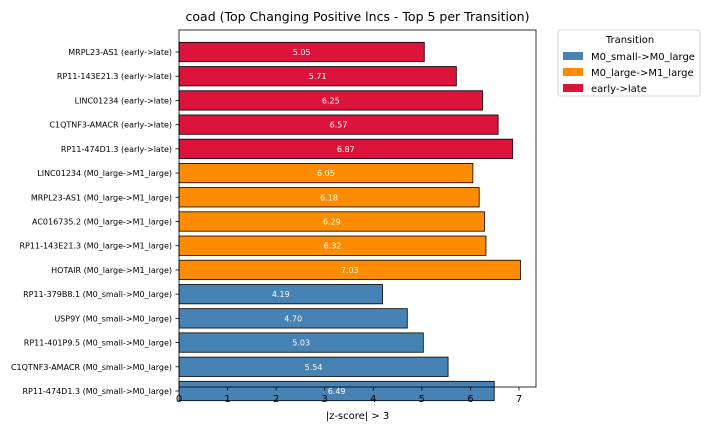 The image size is (720, 432). I want to click on bar-value-label: 5.54, so click(314, 367).